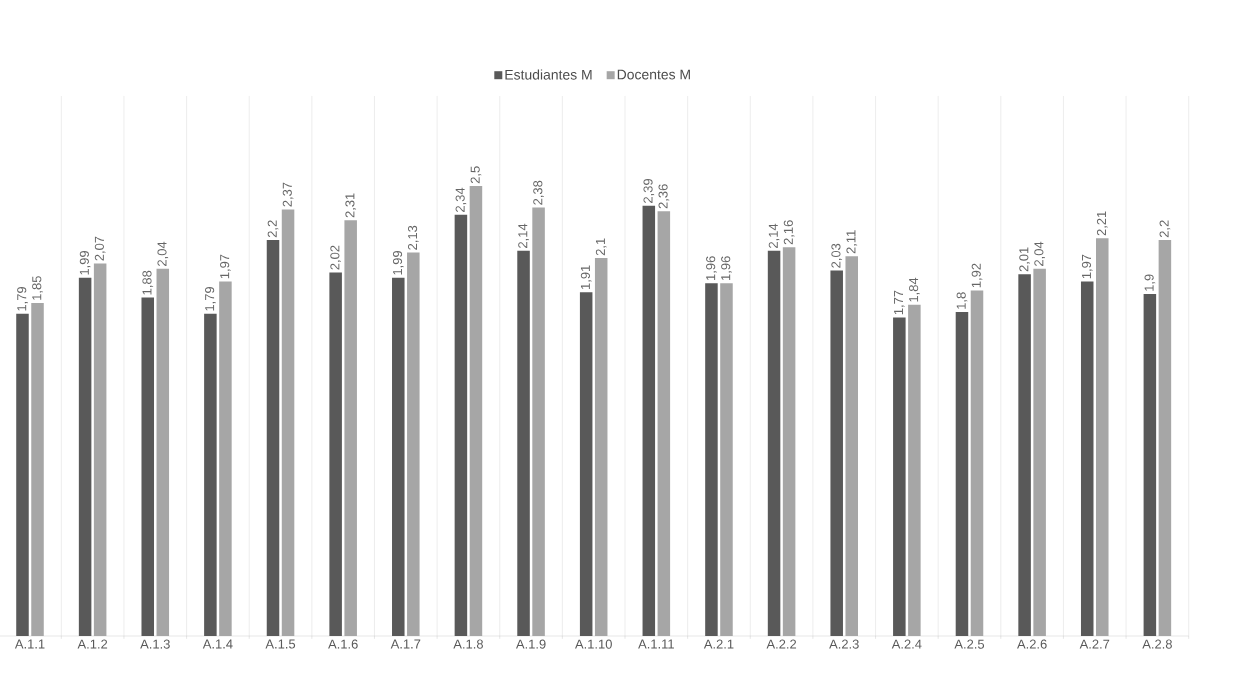  What do you see at coordinates (413, 237) in the screenshot?
I see `data-label: 2,13` at bounding box center [413, 237].